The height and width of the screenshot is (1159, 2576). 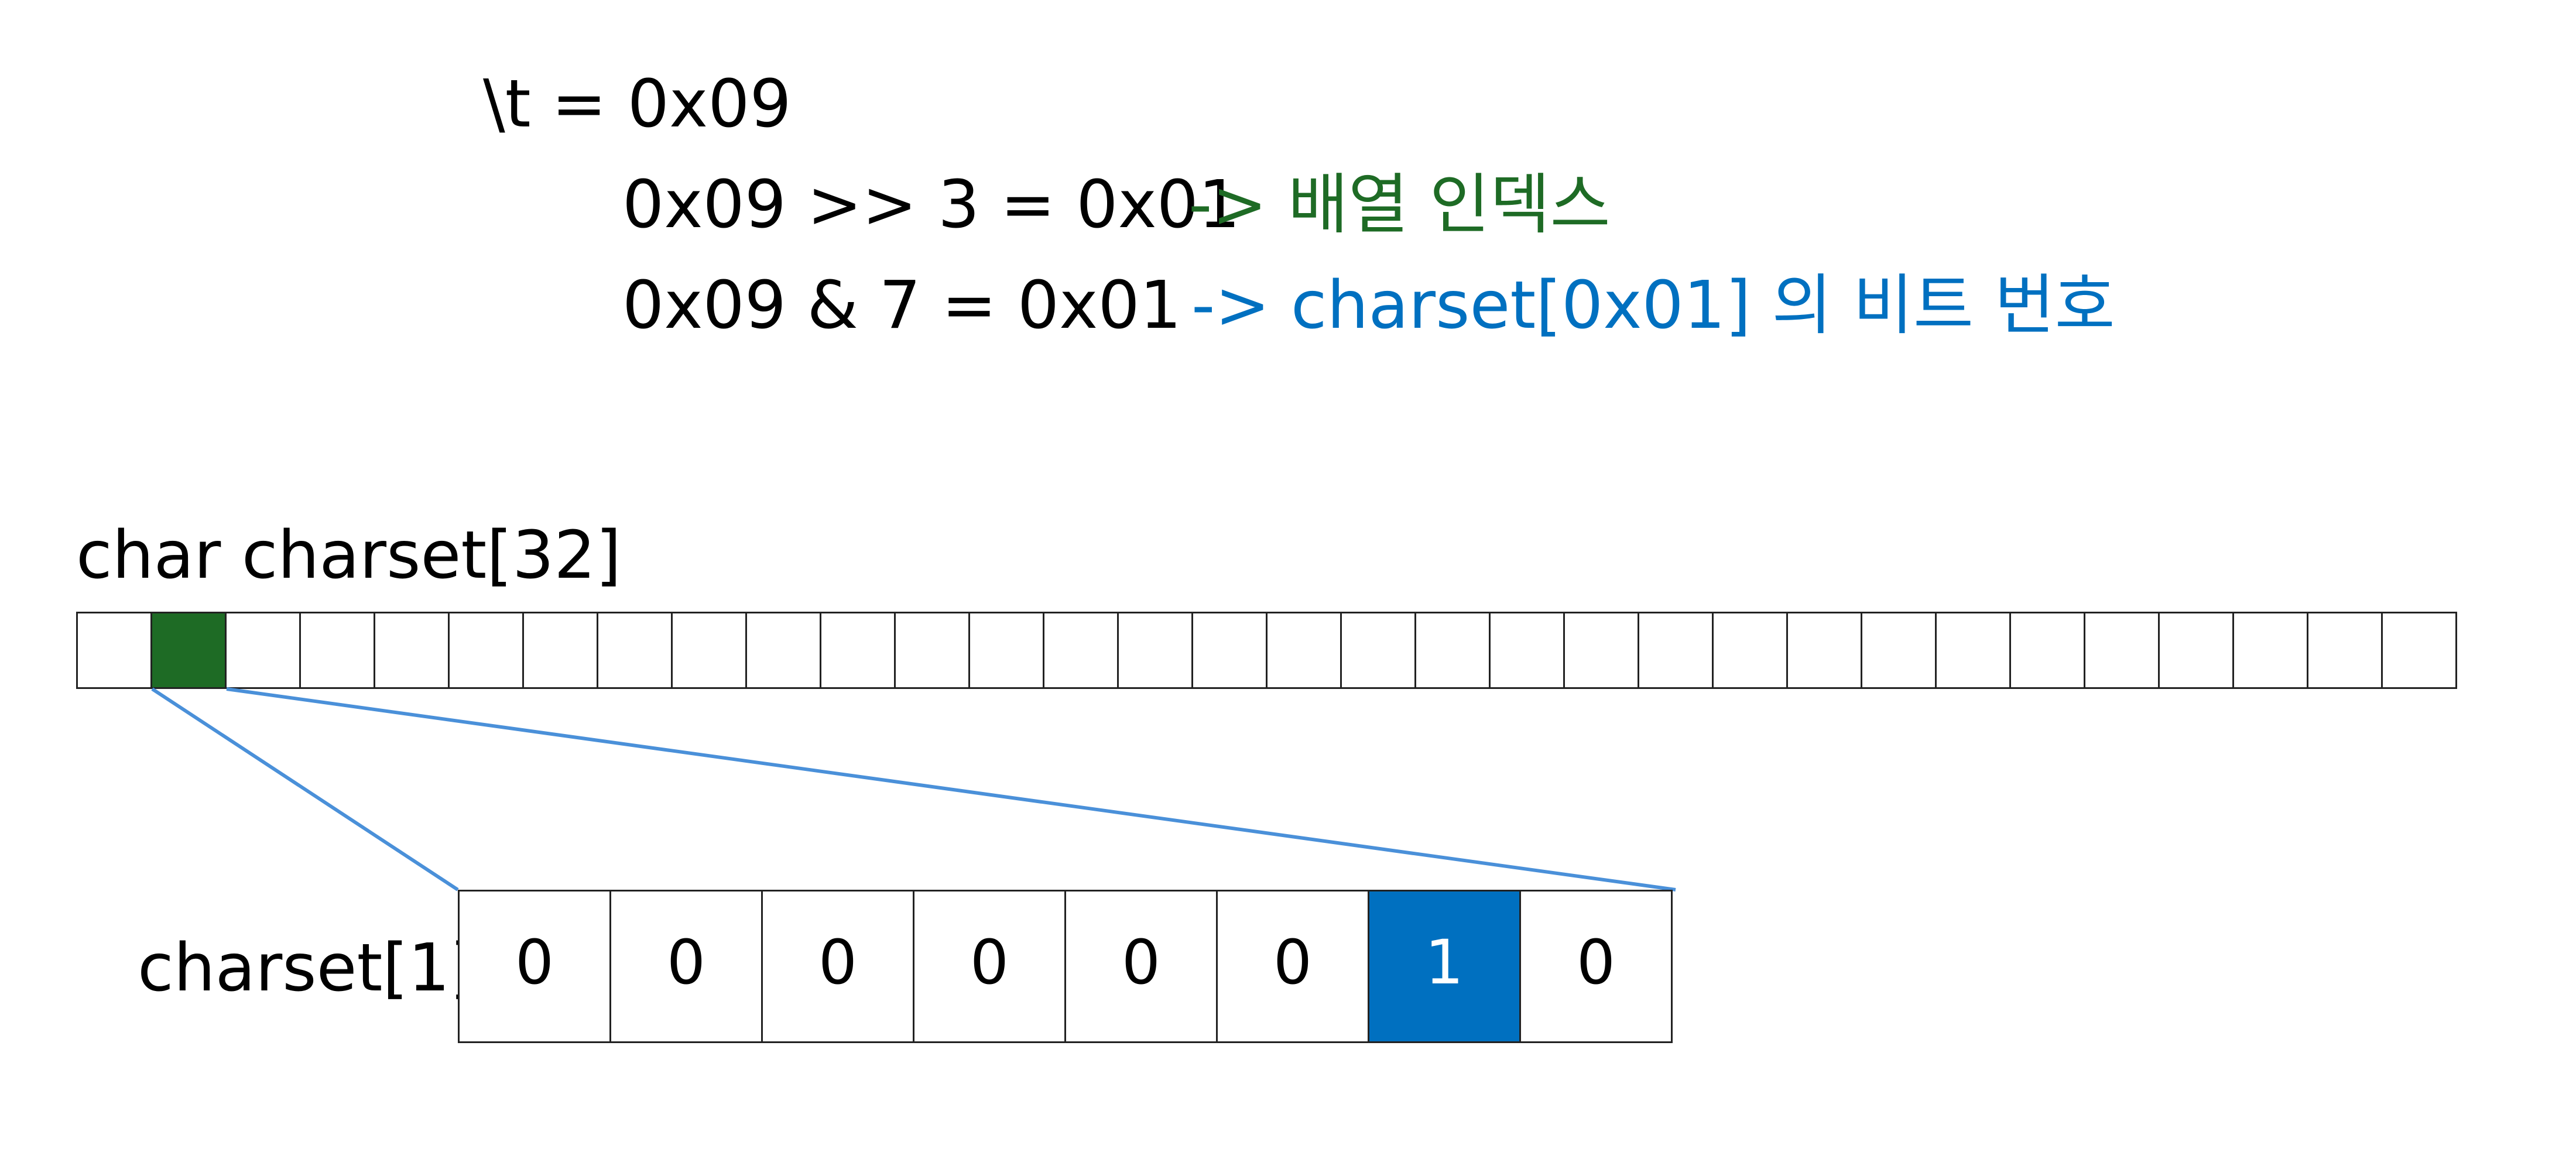 What do you see at coordinates (951, 789) in the screenshot?
I see `connector-right-line` at bounding box center [951, 789].